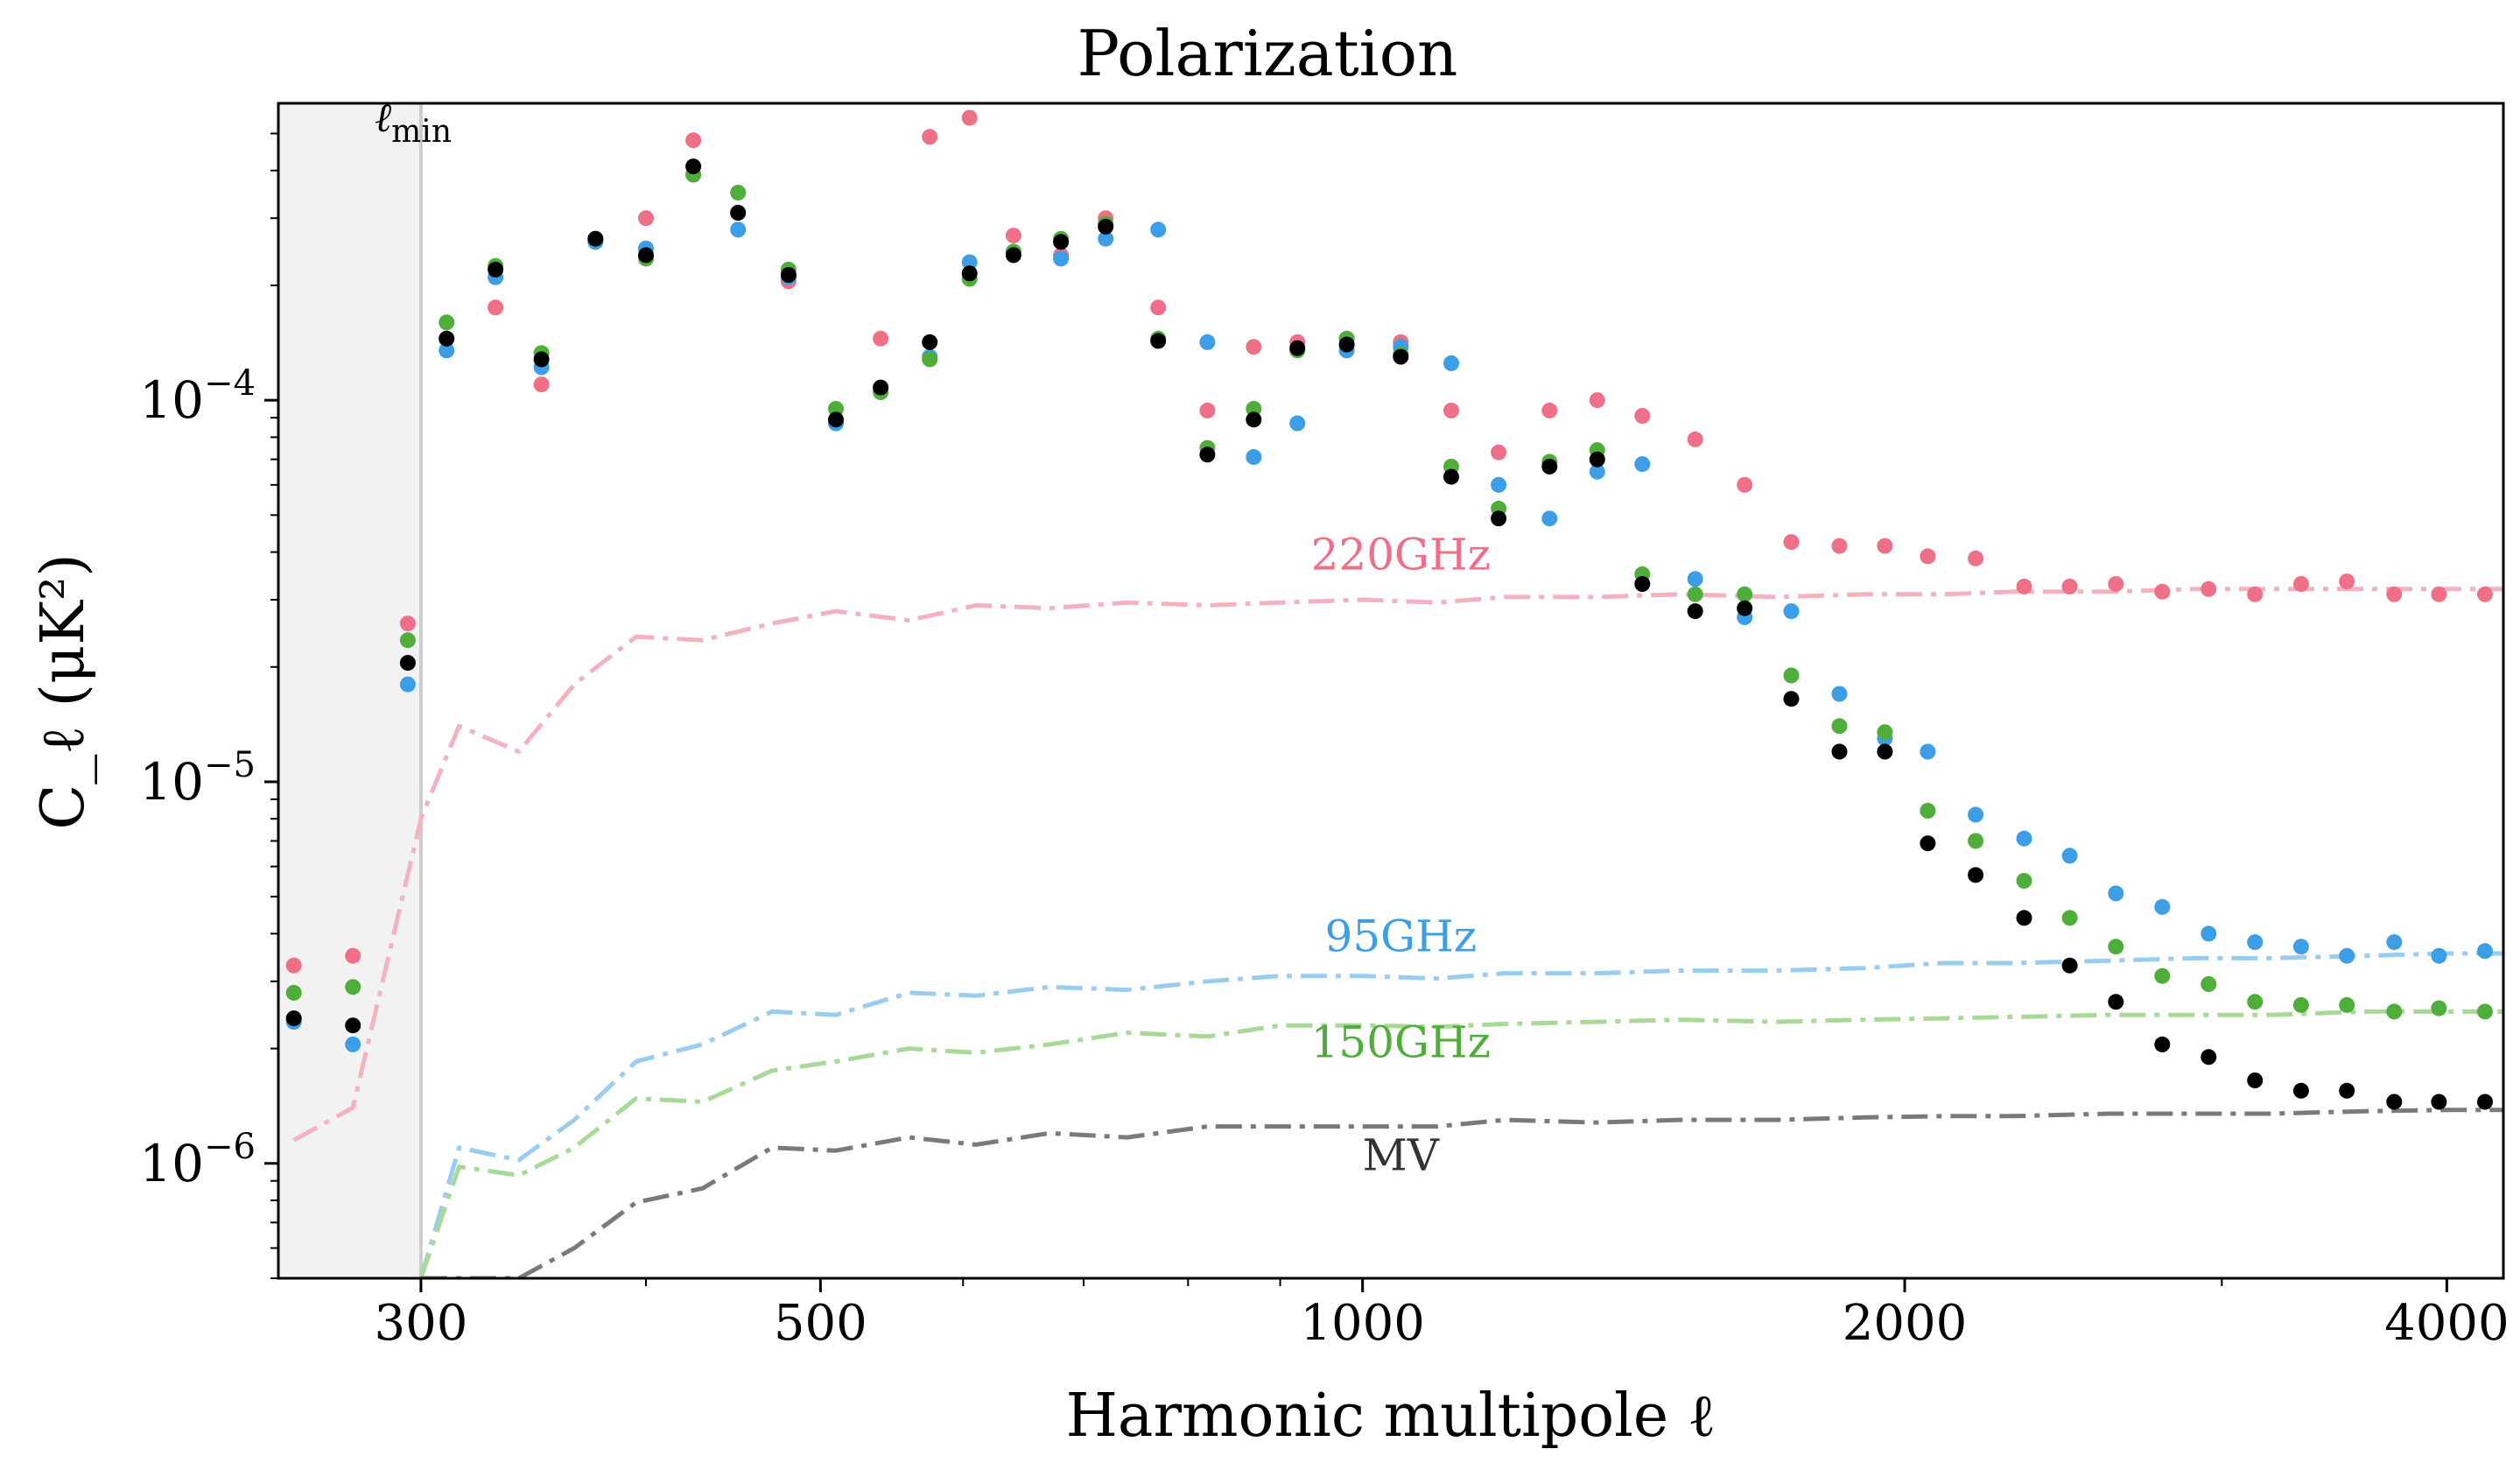  What do you see at coordinates (197, 778) in the screenshot?
I see `y-tick-label: 10−5` at bounding box center [197, 778].